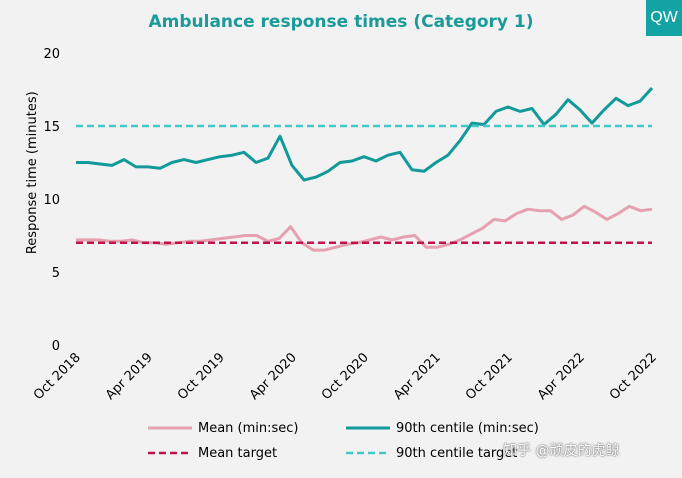 The image size is (682, 478). Describe the element at coordinates (456, 453) in the screenshot. I see `legend-label-3: 90th centile target` at that location.